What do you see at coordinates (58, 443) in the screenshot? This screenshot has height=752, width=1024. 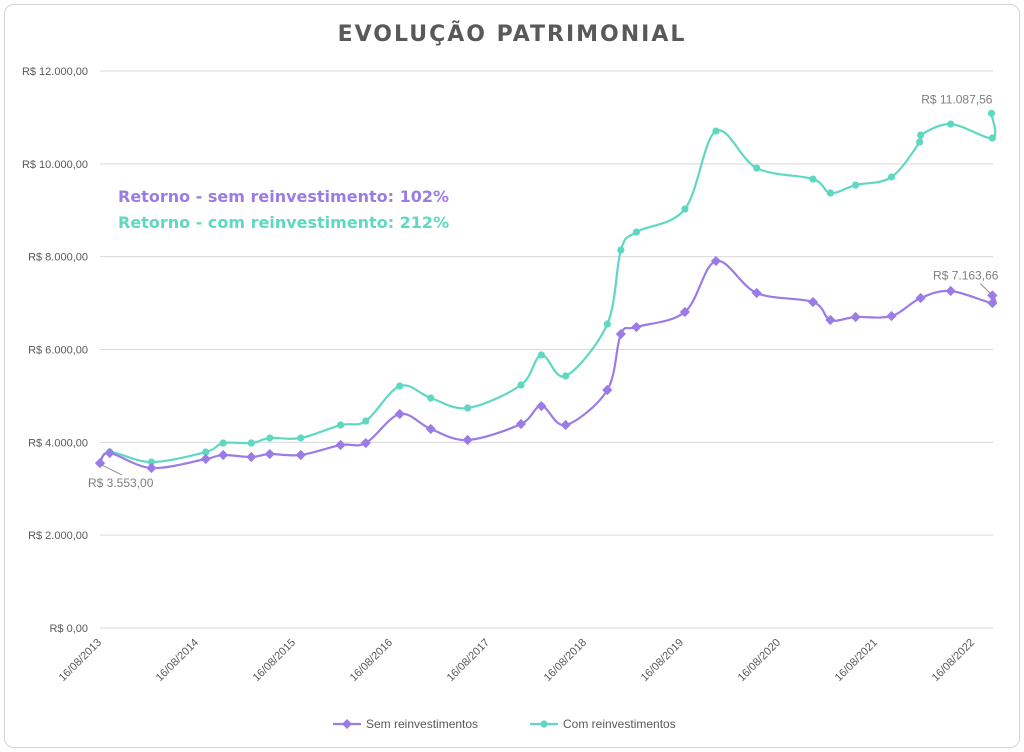 I see `y-tick-label: R$ 4.000,00` at bounding box center [58, 443].